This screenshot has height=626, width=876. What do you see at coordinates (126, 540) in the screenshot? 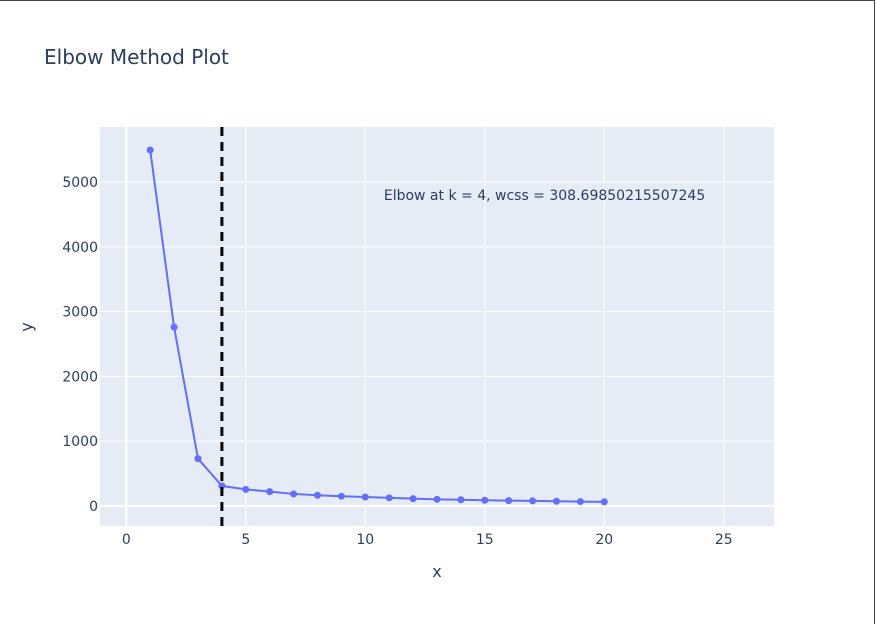
I see `x-tick-label: 0` at bounding box center [126, 540].